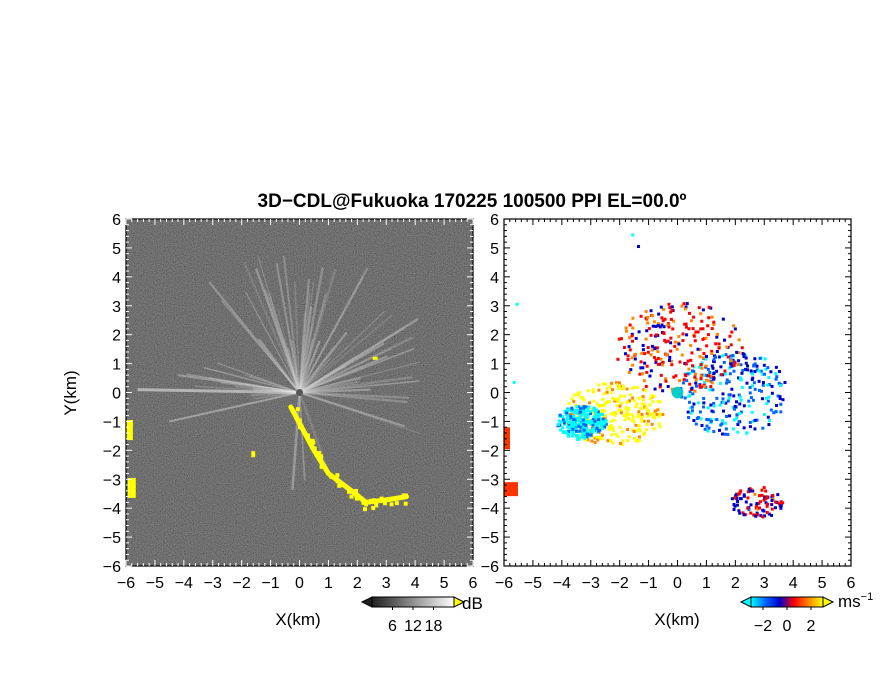  What do you see at coordinates (116, 307) in the screenshot?
I see `y-tick-label: 3` at bounding box center [116, 307].